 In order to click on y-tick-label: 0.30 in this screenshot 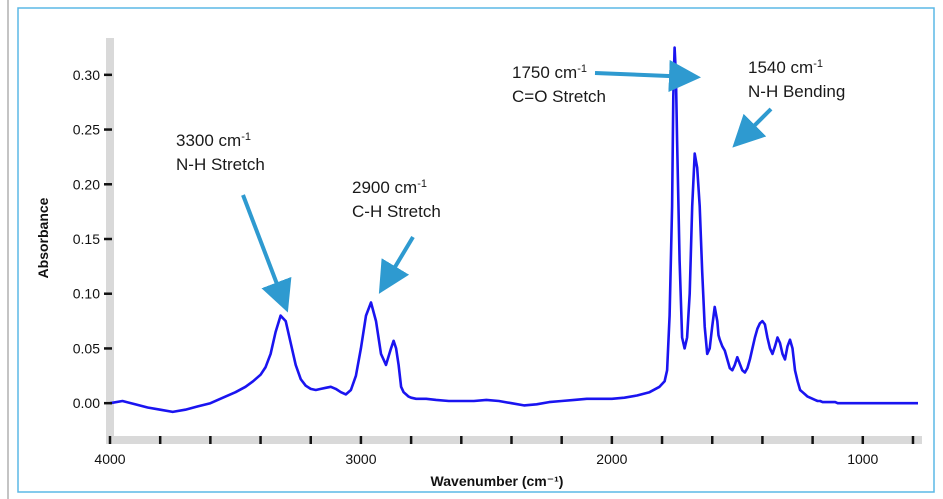, I will do `click(86, 75)`.